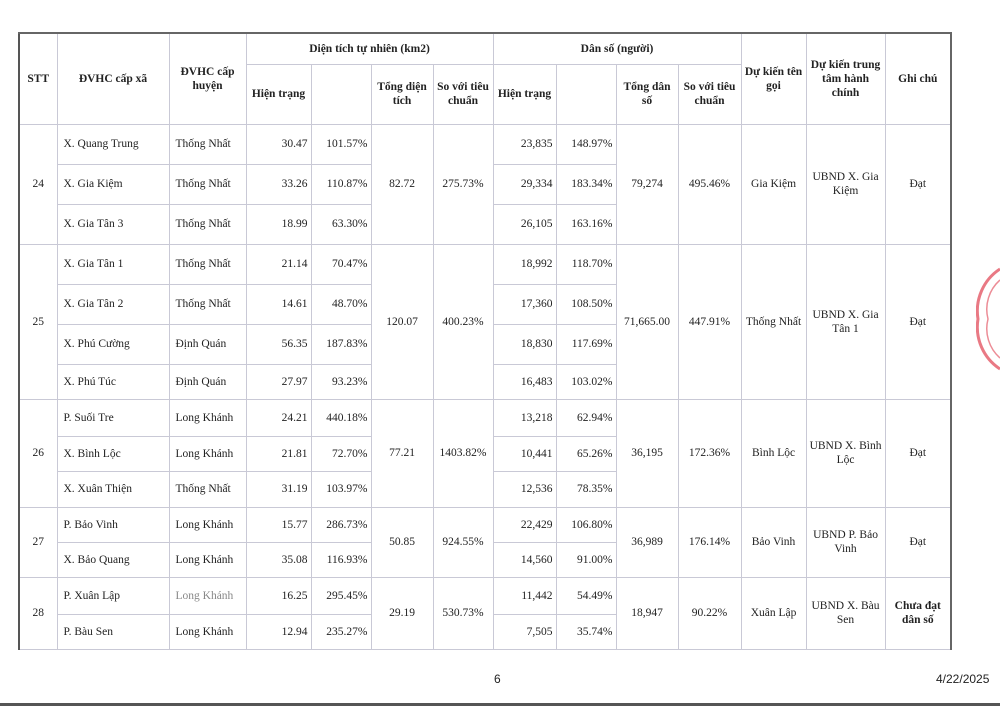 Image resolution: width=1000 pixels, height=706 pixels. Describe the element at coordinates (341, 631) in the screenshot. I see `area-pct-cell: 235.27%` at that location.